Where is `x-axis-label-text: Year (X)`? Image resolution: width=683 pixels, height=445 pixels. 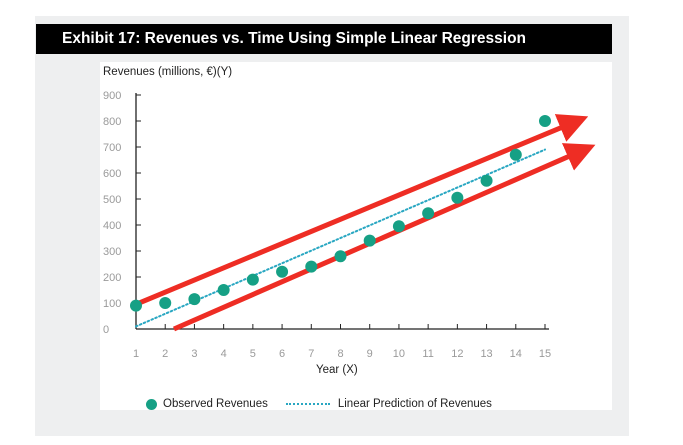 x-axis-label-text: Year (X) is located at coordinates (337, 370).